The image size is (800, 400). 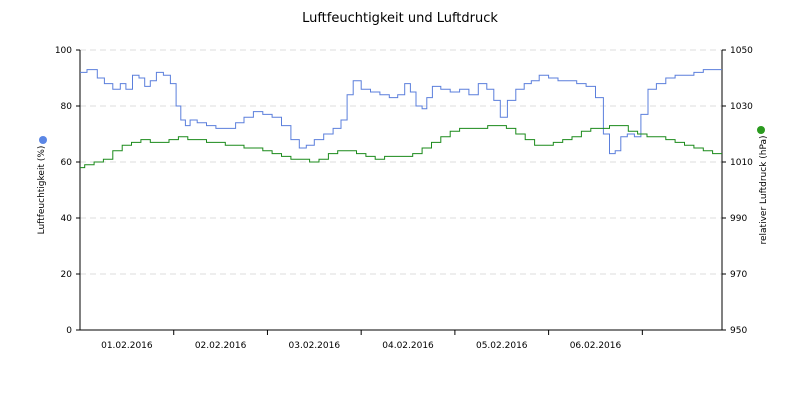 What do you see at coordinates (502, 346) in the screenshot?
I see `x-tick-label: 05.02.2016` at bounding box center [502, 346].